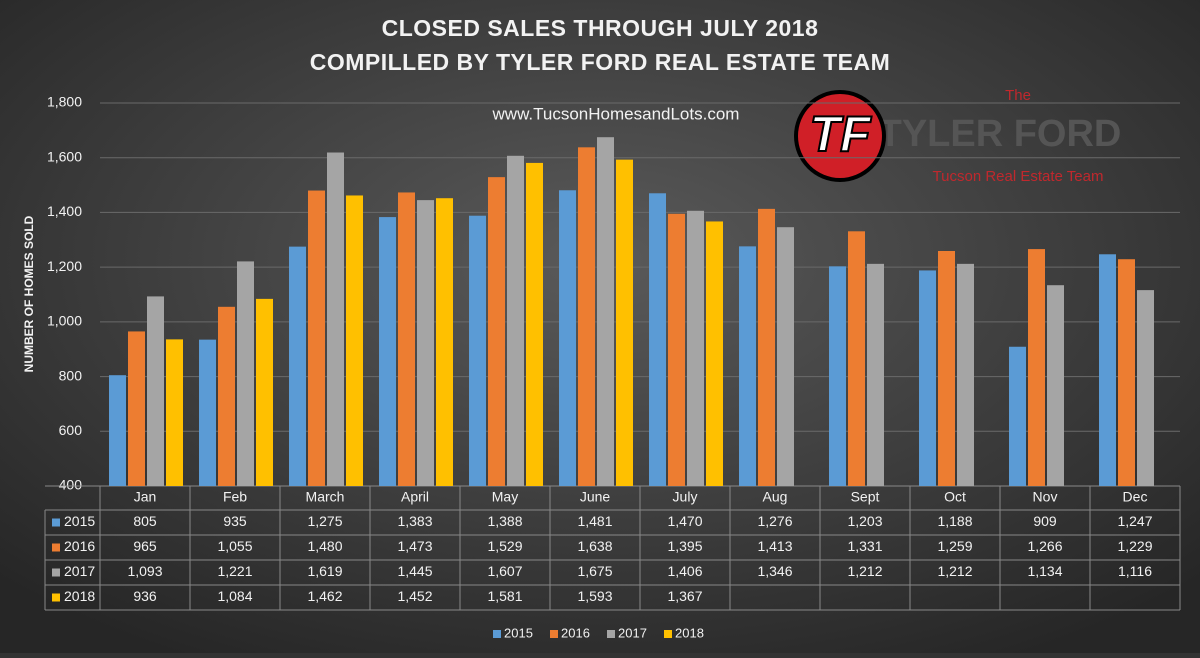 The image size is (1200, 658). What do you see at coordinates (414, 596) in the screenshot?
I see `table-cell: 1,452` at bounding box center [414, 596].